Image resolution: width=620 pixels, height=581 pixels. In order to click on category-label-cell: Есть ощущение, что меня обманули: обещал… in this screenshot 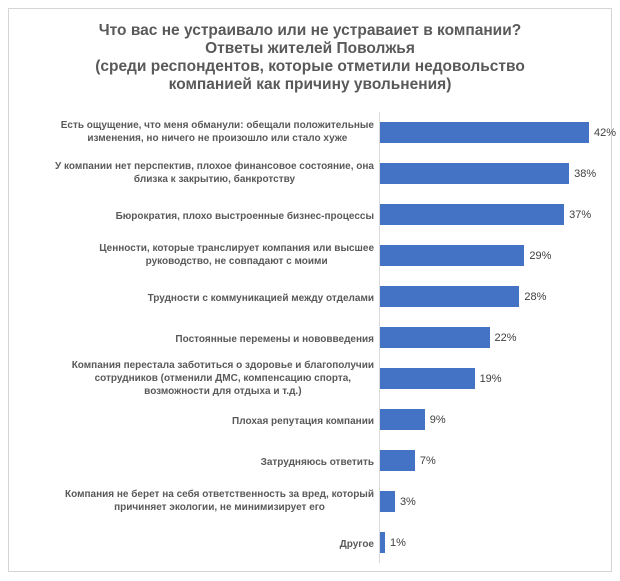, I will do `click(197, 132)`.